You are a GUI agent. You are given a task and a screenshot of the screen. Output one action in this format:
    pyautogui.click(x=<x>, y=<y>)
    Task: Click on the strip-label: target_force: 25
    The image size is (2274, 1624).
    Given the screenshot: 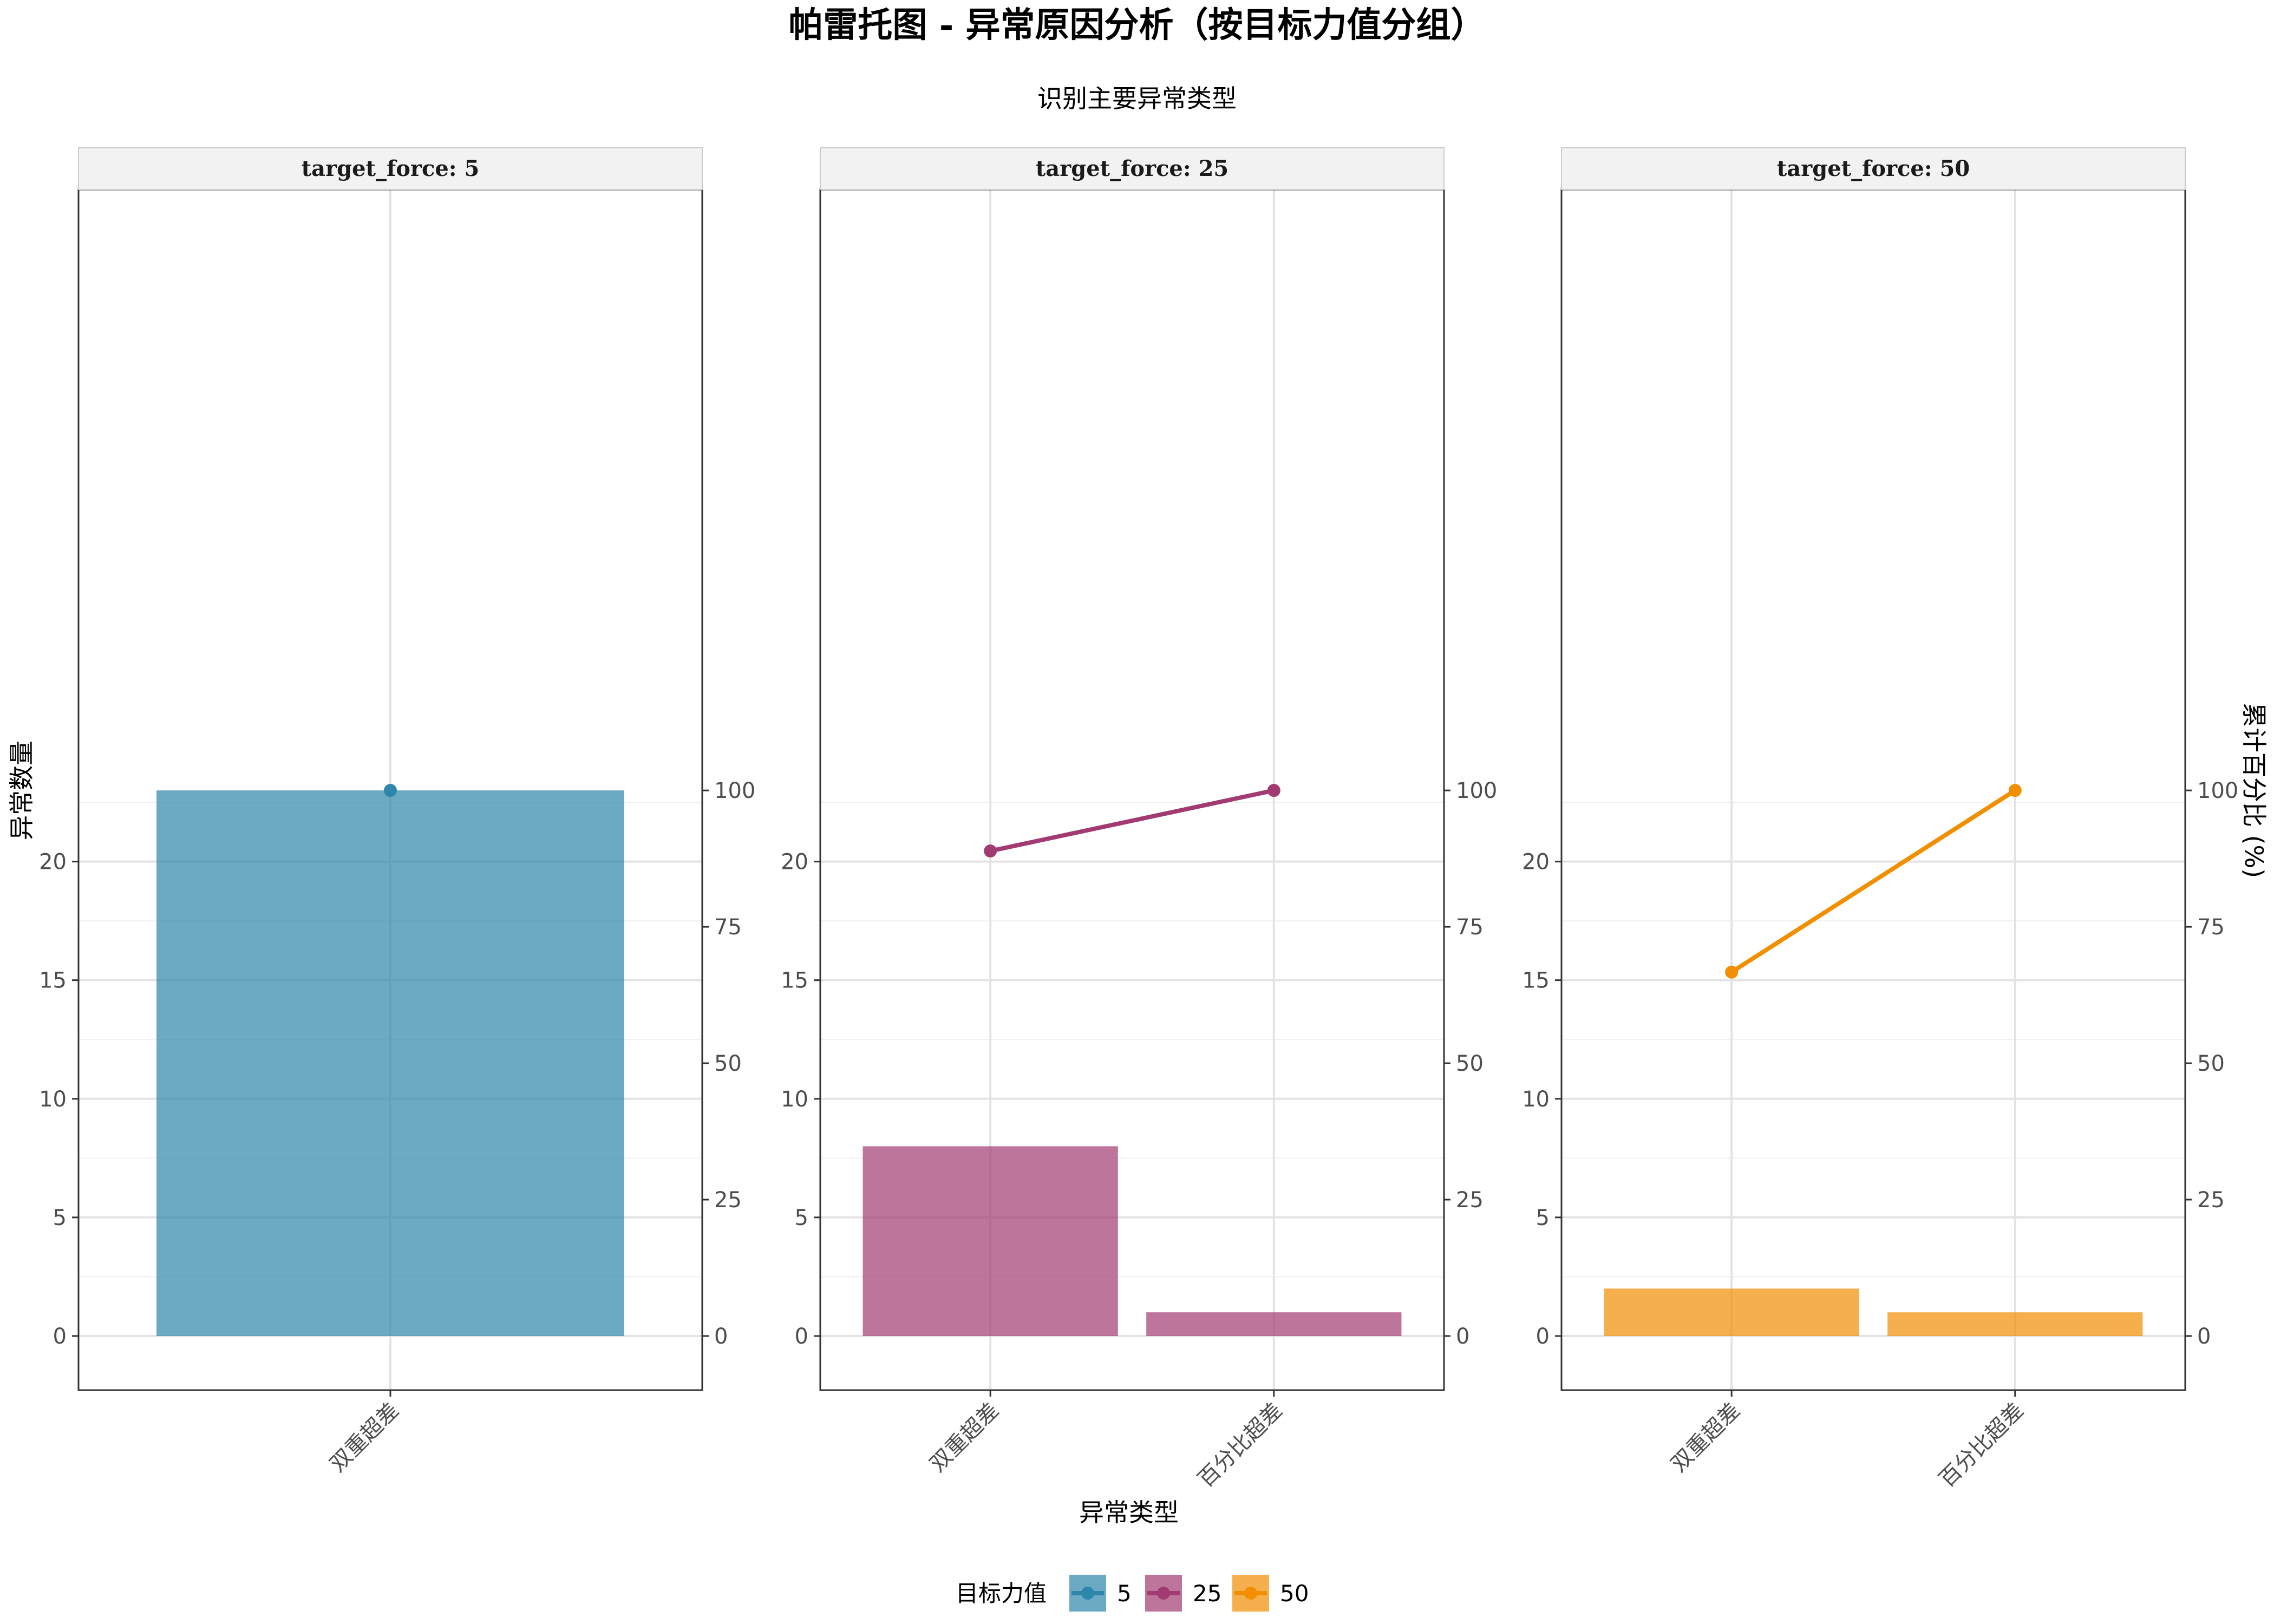 What is the action you would take?
    pyautogui.click(x=1133, y=168)
    